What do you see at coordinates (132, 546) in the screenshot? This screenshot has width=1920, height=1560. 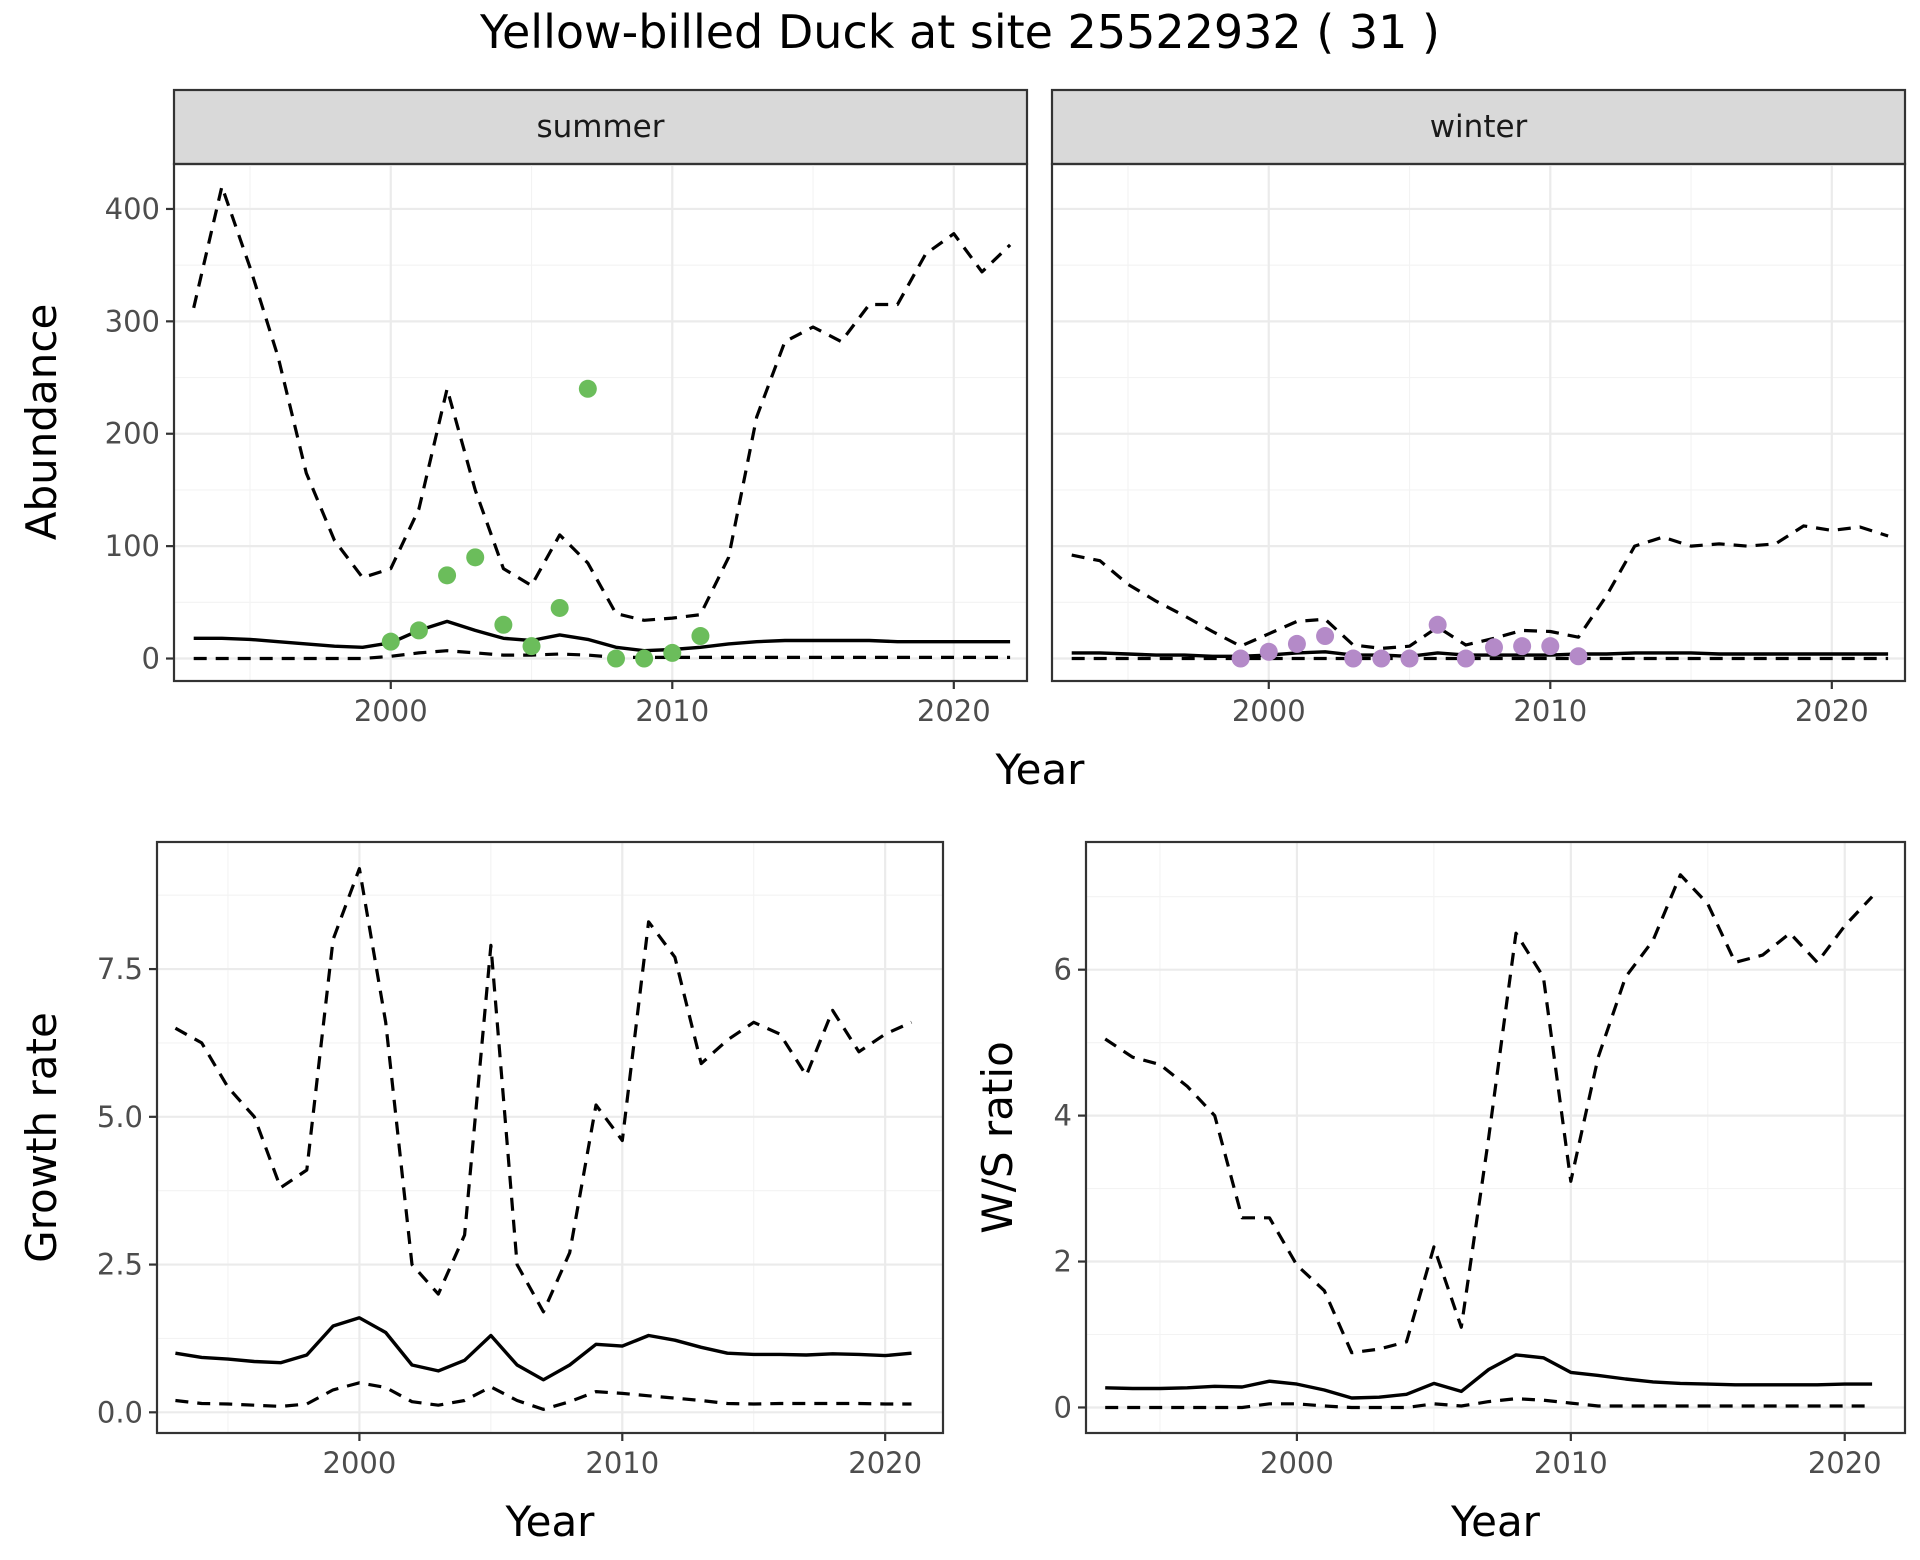 I see `y-tick-label: 100` at bounding box center [132, 546].